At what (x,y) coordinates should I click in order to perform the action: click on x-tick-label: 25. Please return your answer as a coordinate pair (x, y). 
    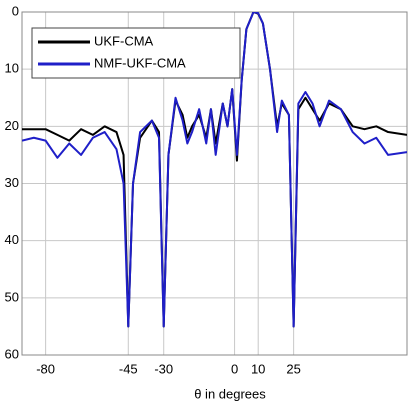
    Looking at the image, I should click on (293, 368).